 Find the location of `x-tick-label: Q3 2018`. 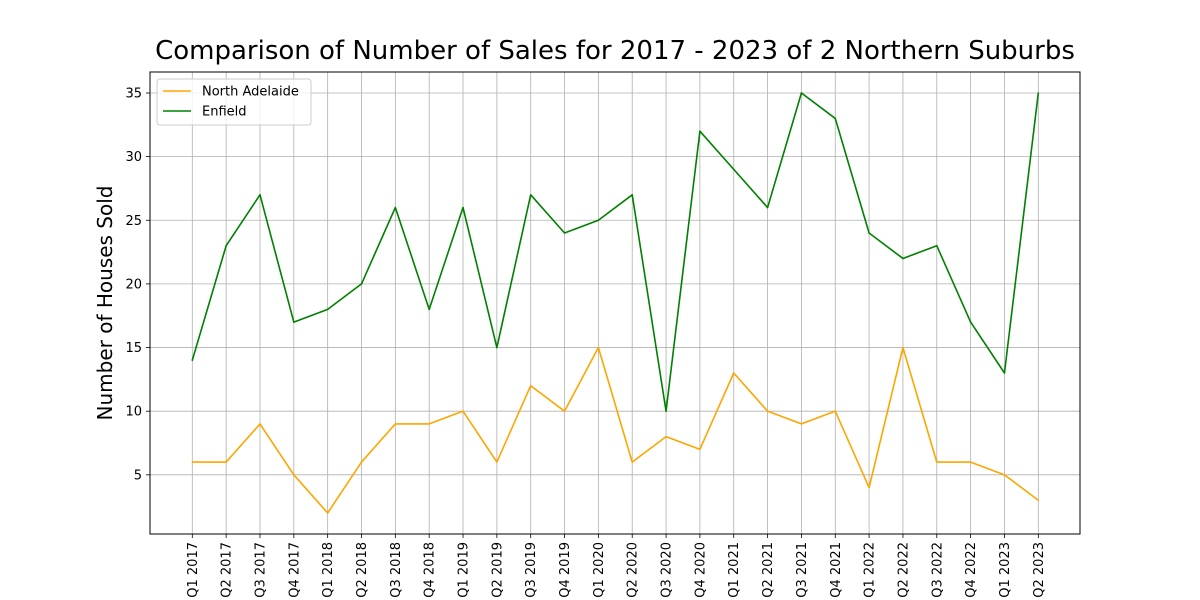

x-tick-label: Q3 2018 is located at coordinates (396, 570).